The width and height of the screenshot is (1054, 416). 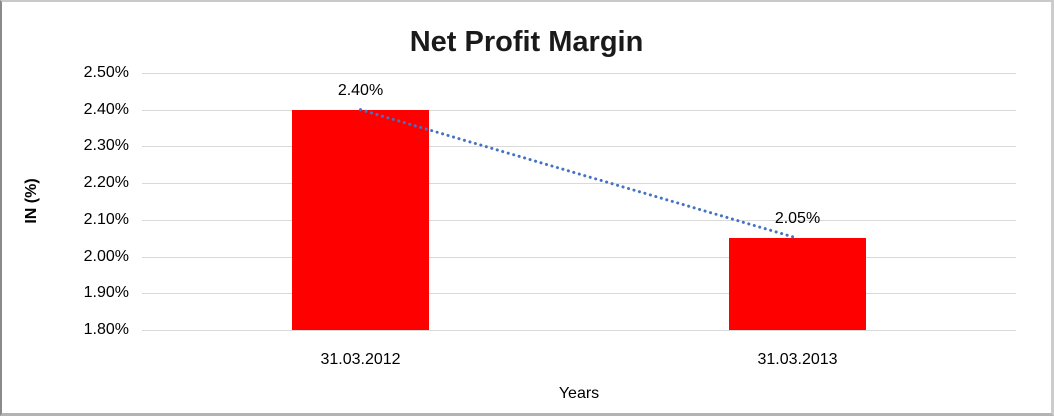 I want to click on x-category-label: 31.03.2012, so click(x=360, y=359).